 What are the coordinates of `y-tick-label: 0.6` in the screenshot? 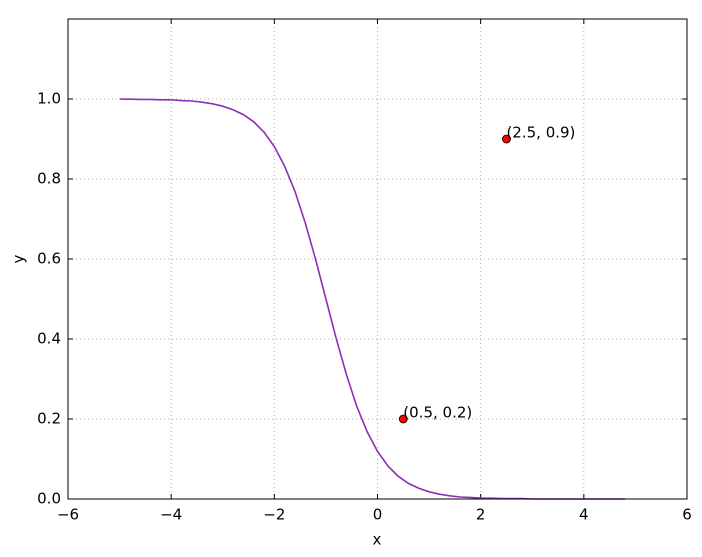 It's located at (49, 259).